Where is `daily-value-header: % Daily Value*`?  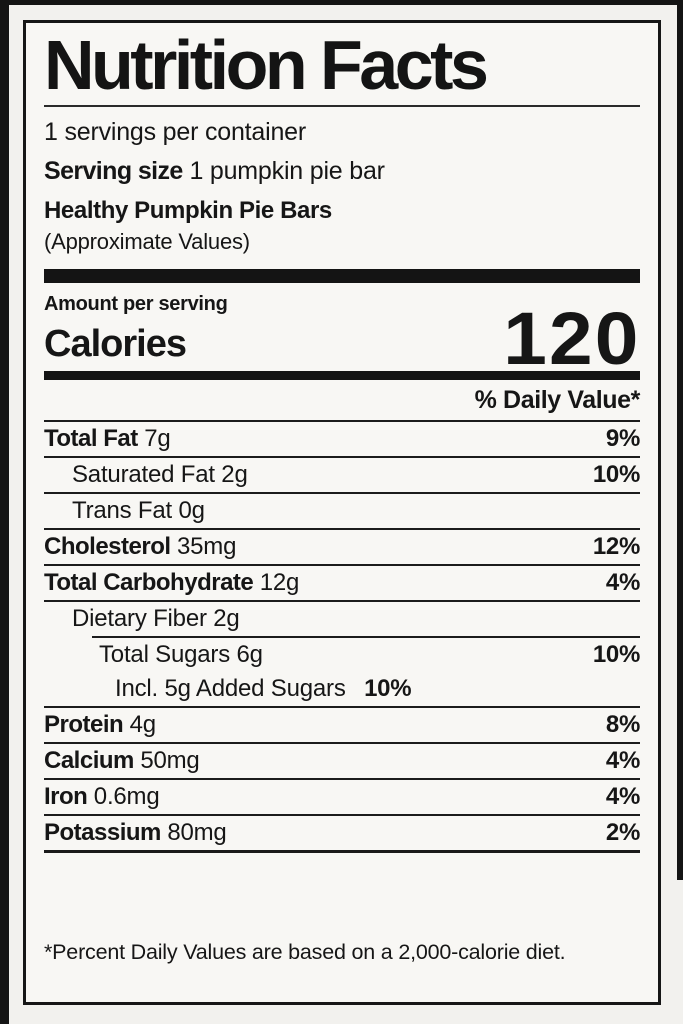
daily-value-header: % Daily Value* is located at coordinates (342, 403).